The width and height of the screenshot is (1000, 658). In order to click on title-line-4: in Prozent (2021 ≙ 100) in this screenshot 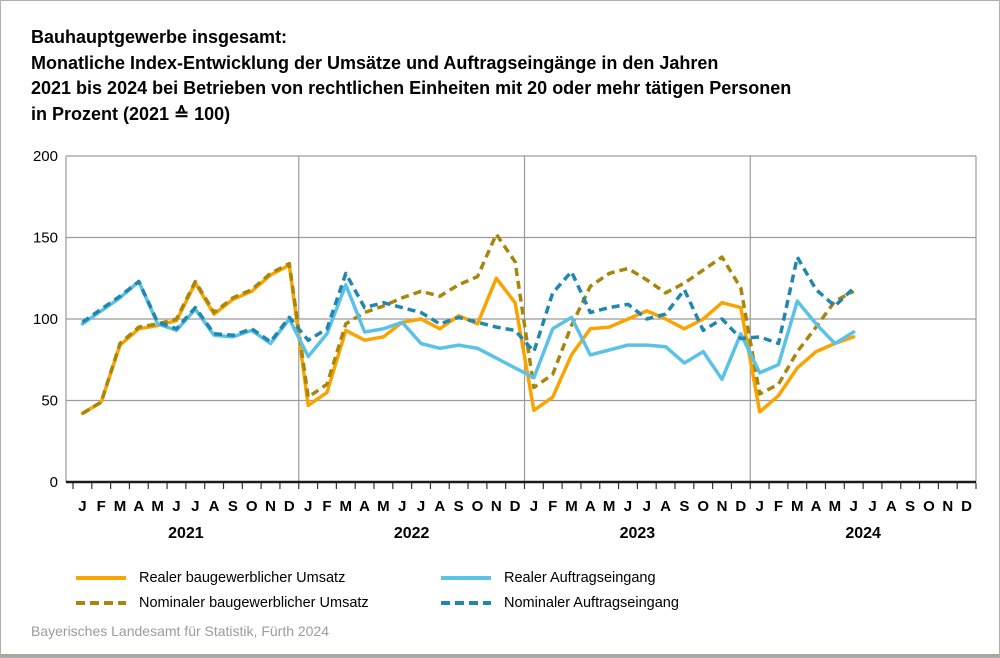, I will do `click(131, 113)`.